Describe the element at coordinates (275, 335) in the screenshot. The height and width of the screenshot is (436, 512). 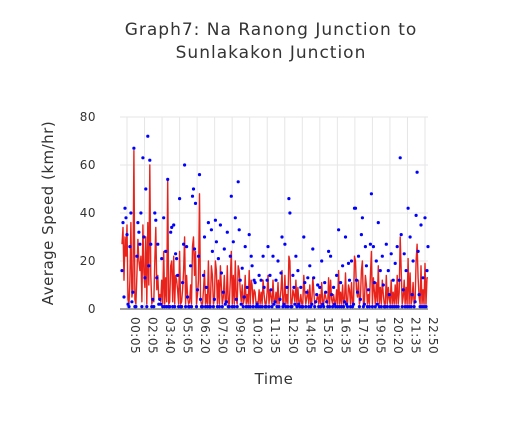
I see `x-tick-label: 11:35` at that location.